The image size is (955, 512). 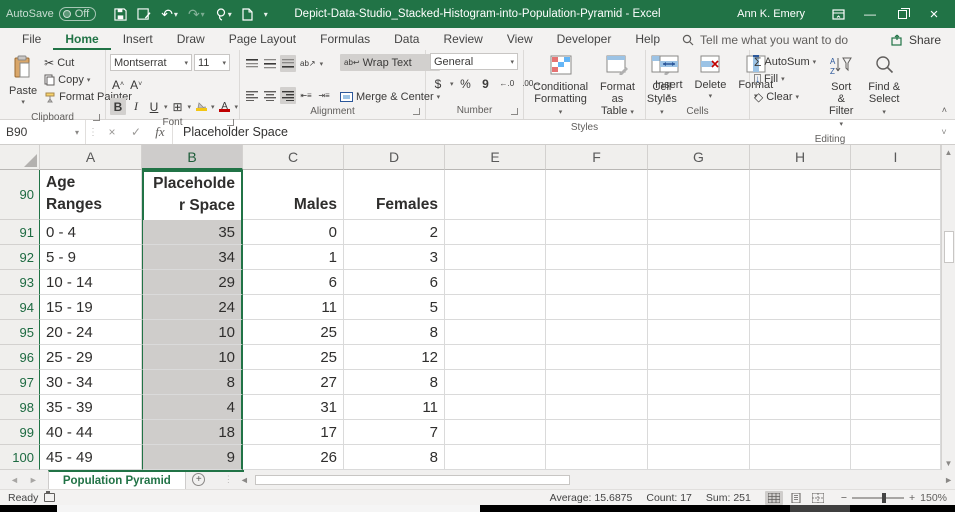 What do you see at coordinates (293, 432) in the screenshot?
I see `cell-C99: 17` at bounding box center [293, 432].